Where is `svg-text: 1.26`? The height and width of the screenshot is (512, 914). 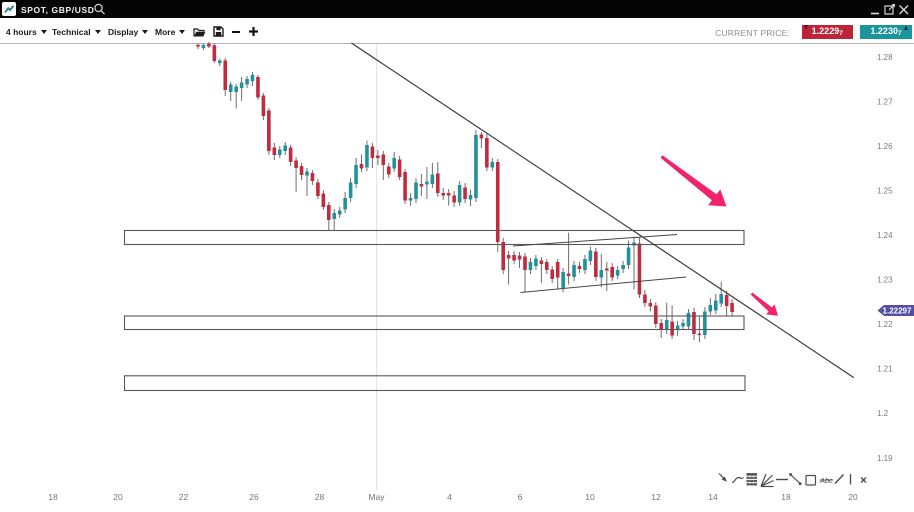
svg-text: 1.26 is located at coordinates (885, 146).